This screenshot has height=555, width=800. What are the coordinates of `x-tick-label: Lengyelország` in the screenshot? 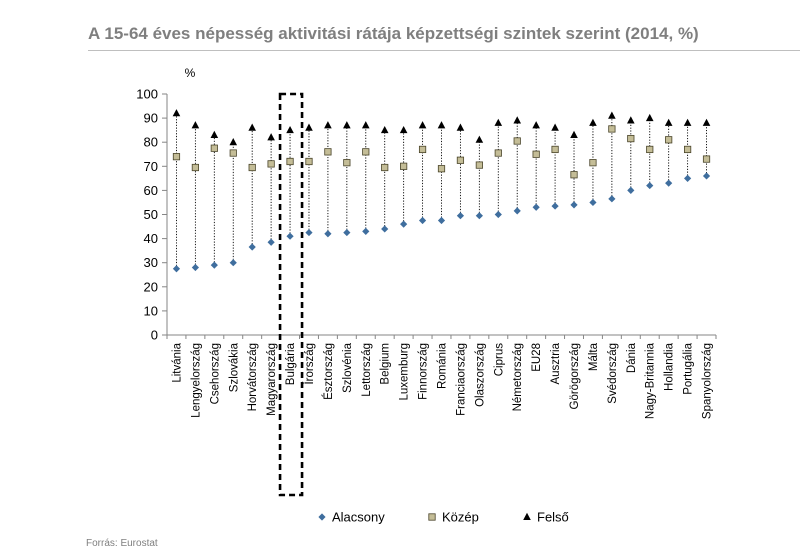 It's located at (196, 380).